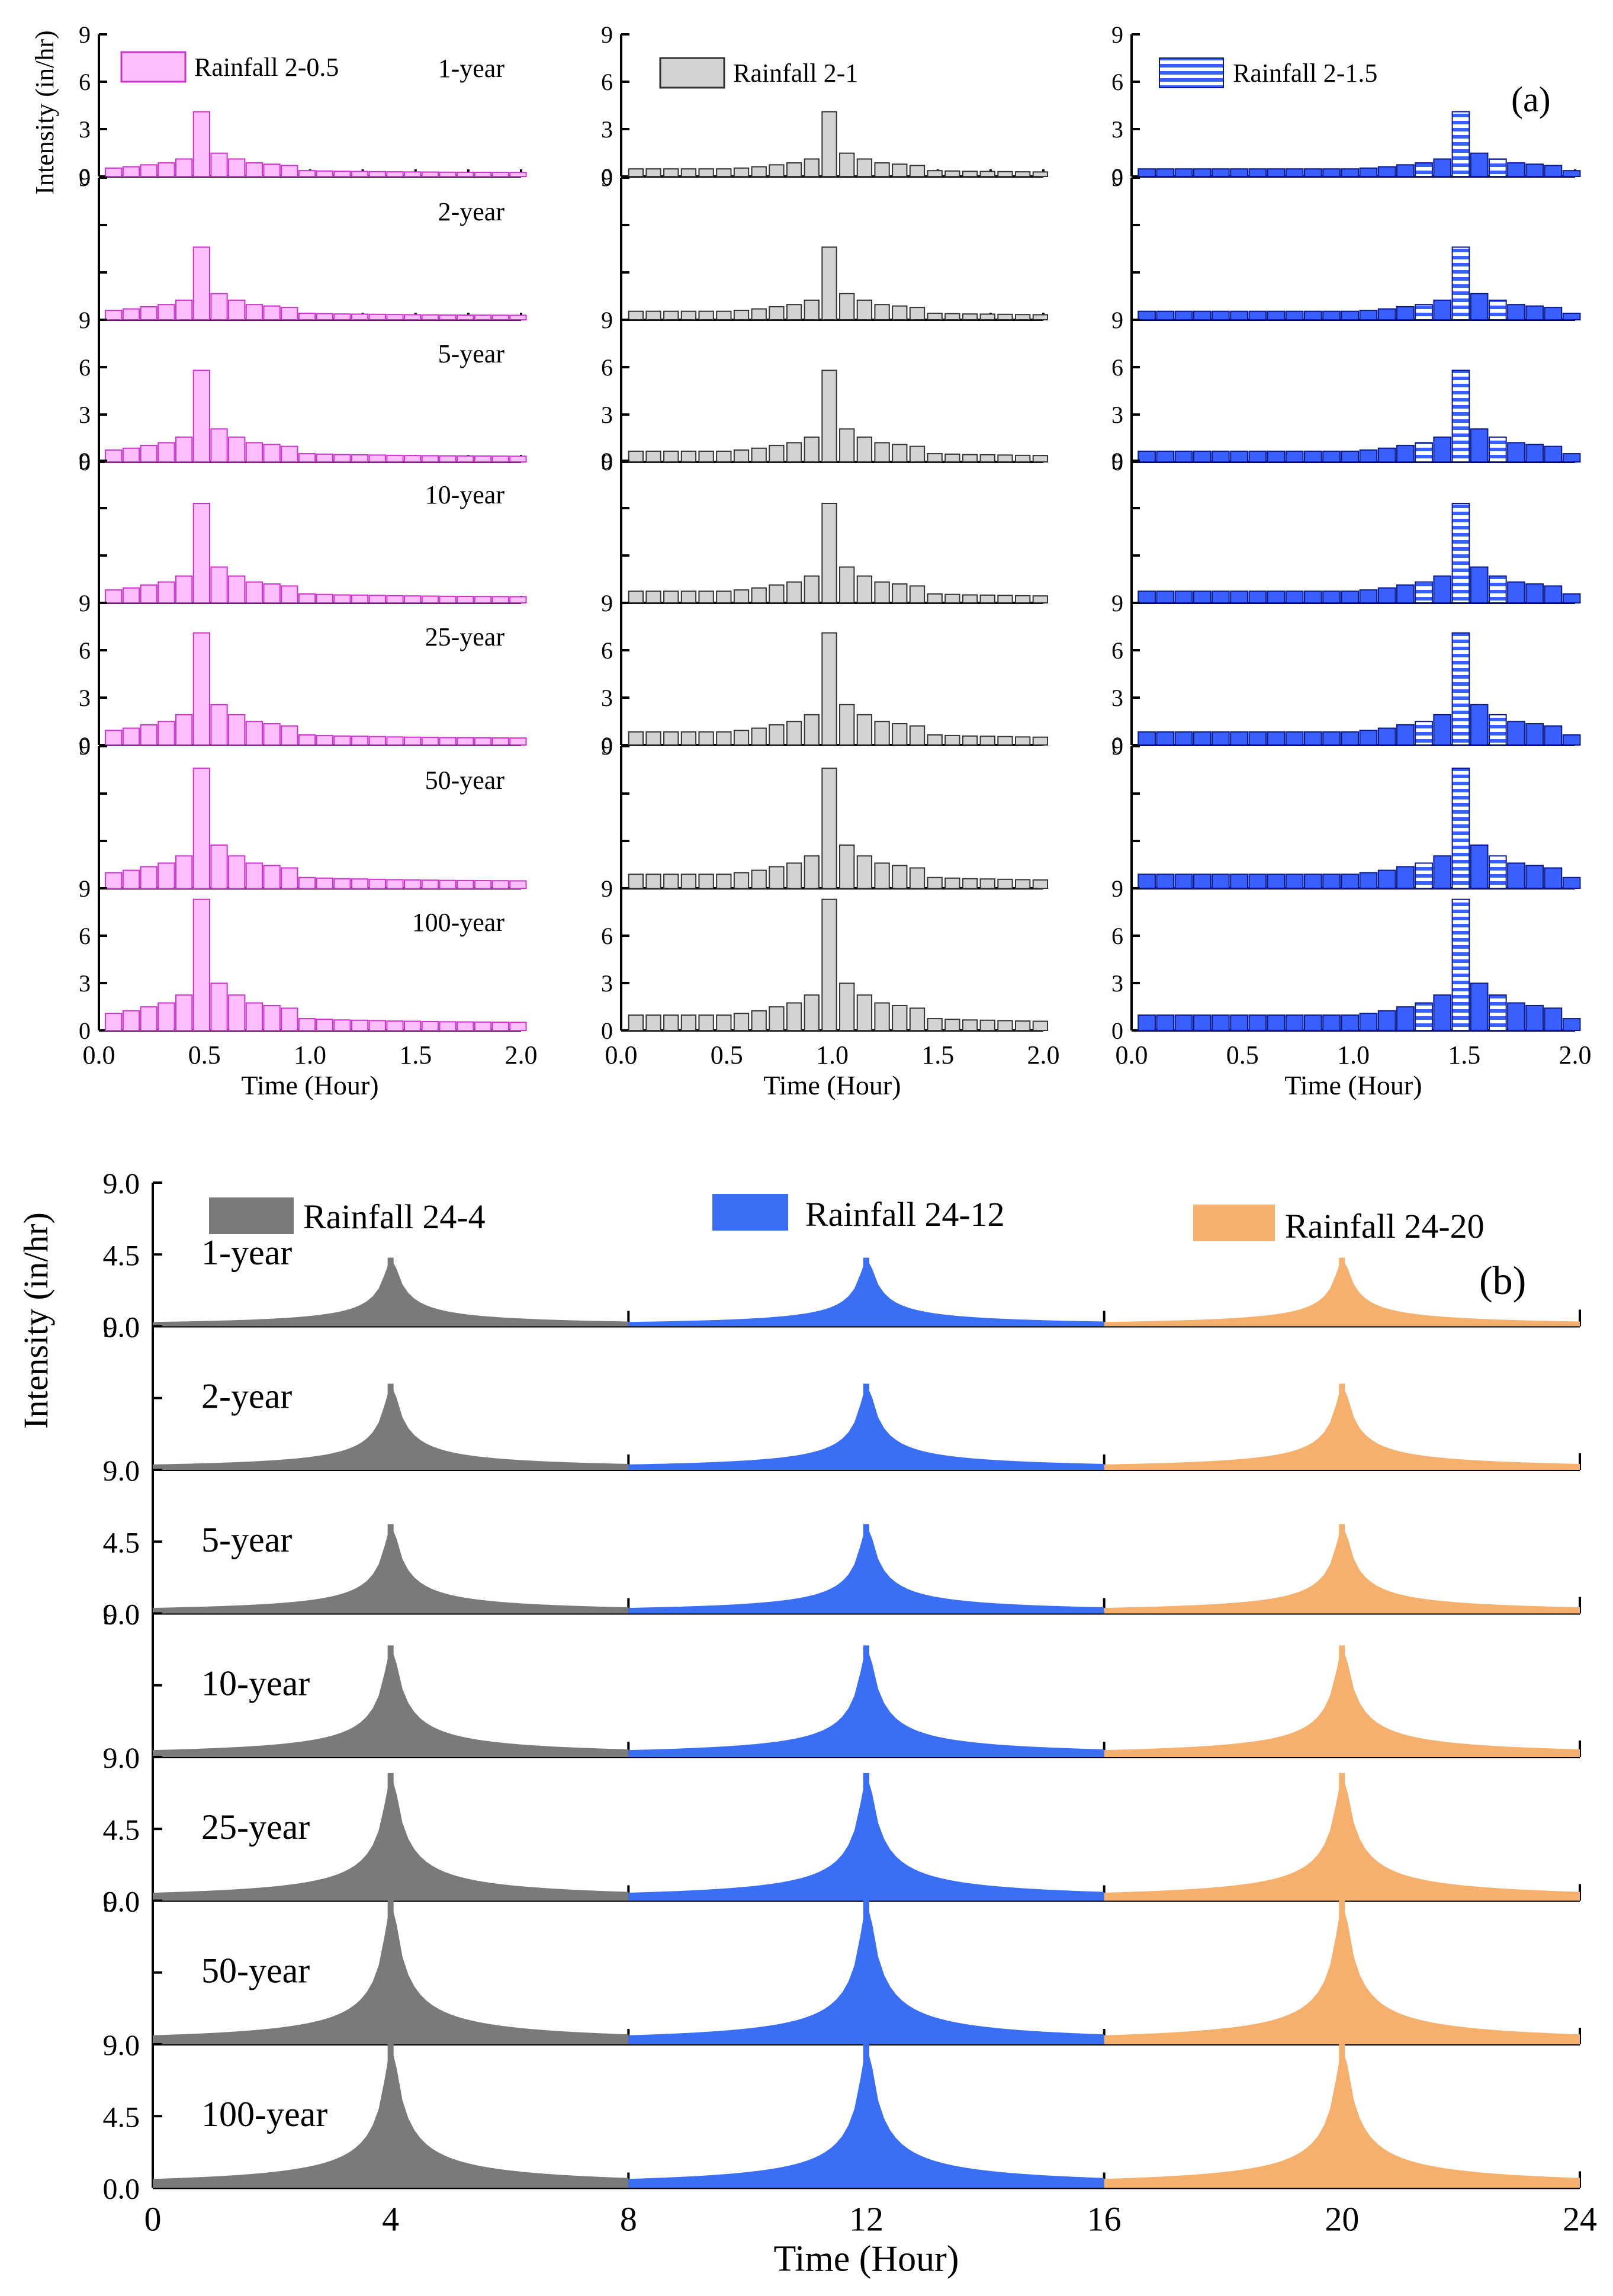 This screenshot has height=2296, width=1613. What do you see at coordinates (1346, 243) in the screenshot?
I see `panel-a-subplot-r2-c3: 9` at bounding box center [1346, 243].